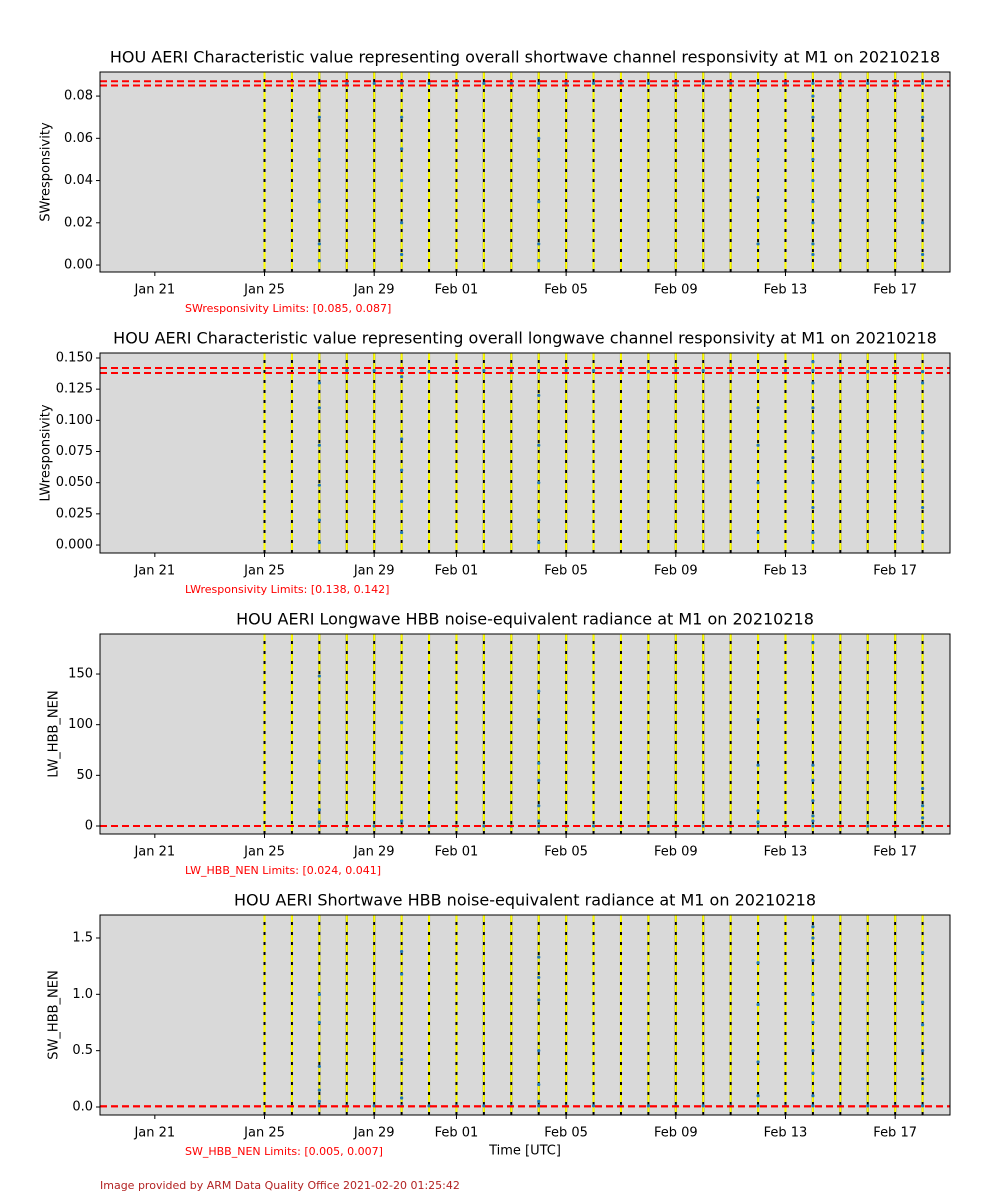 Image resolution: width=1000 pixels, height=1204 pixels. Describe the element at coordinates (89, 825) in the screenshot. I see `y-tick-label: 0` at that location.